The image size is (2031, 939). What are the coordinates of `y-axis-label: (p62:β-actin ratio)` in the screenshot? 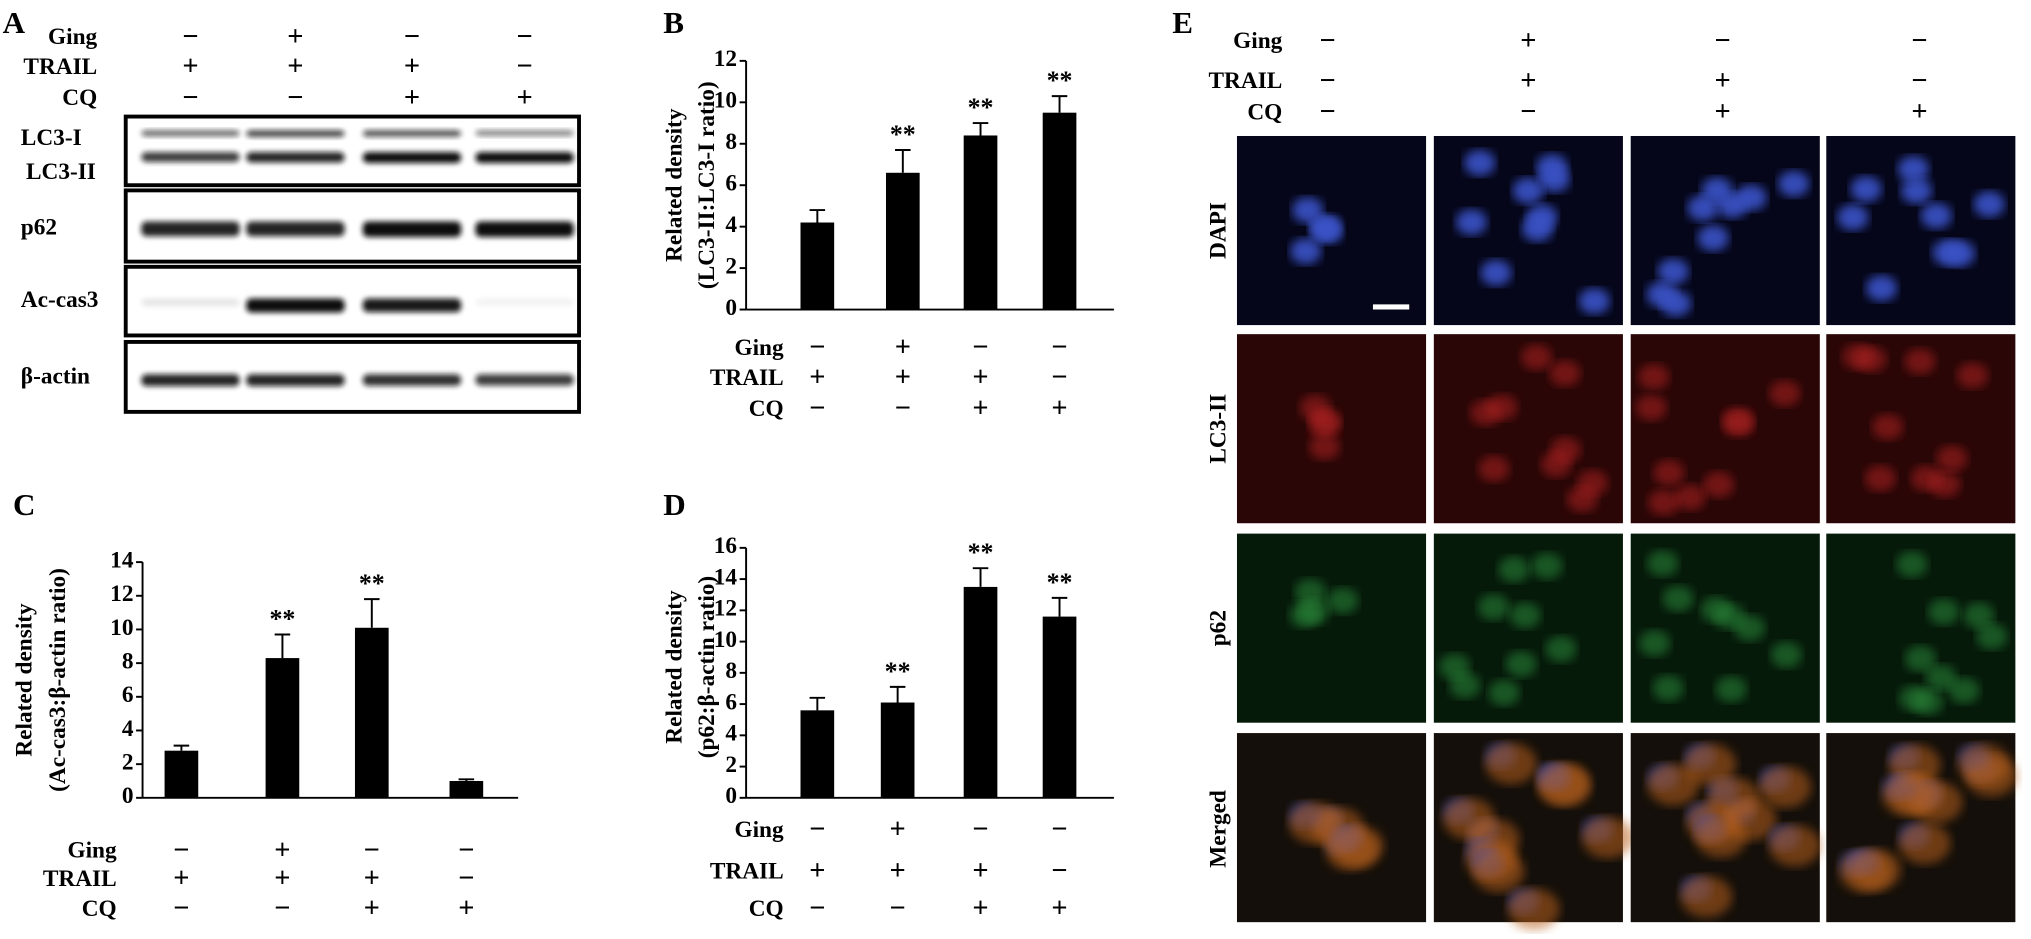 It's located at (707, 667).